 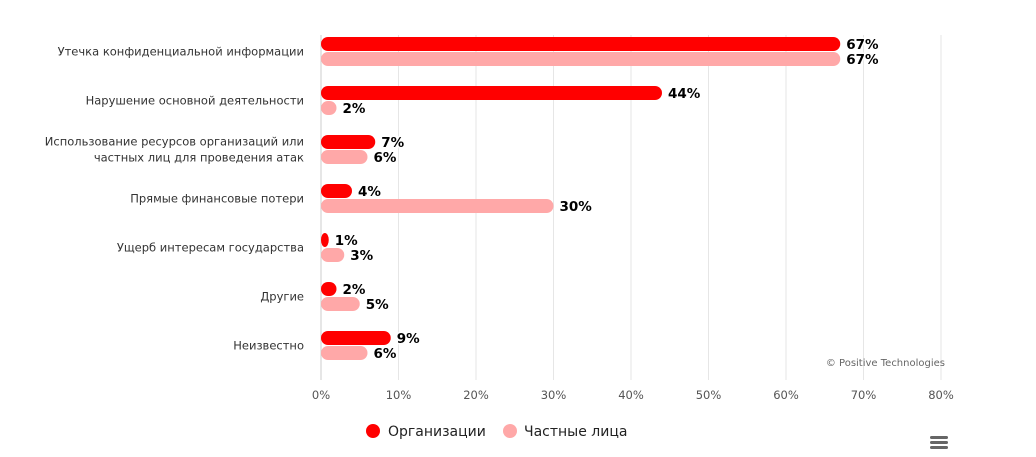 What do you see at coordinates (199, 158) in the screenshot?
I see `category-label: частных лиц для проведения атак` at bounding box center [199, 158].